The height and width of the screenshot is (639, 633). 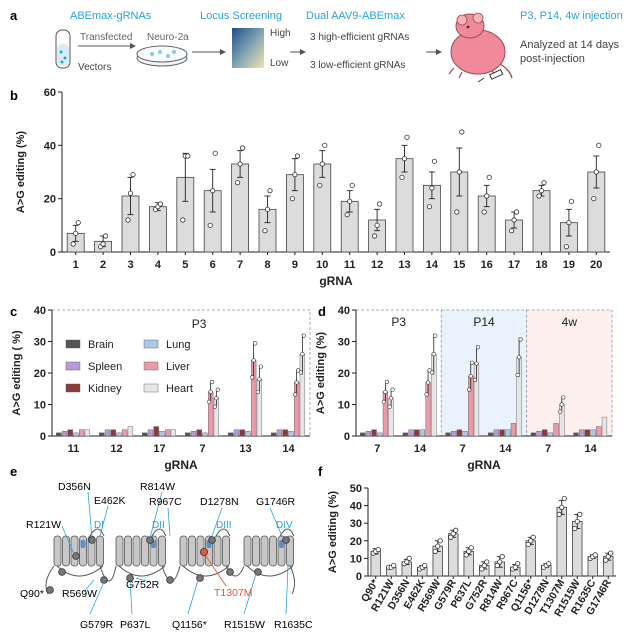 I want to click on screening-gradient, so click(x=248, y=48).